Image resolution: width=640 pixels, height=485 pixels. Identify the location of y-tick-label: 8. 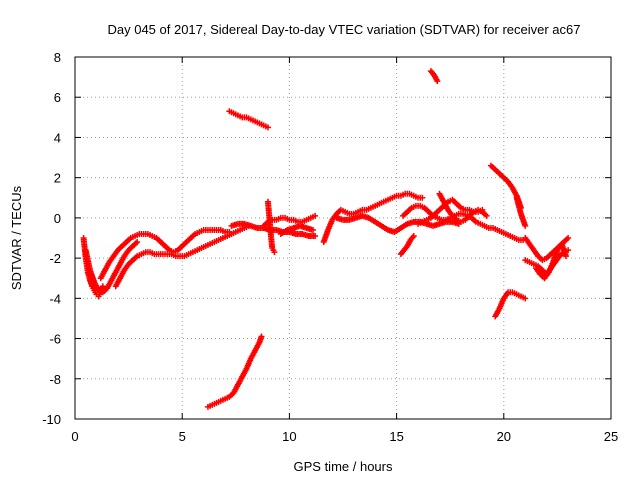
(57, 57).